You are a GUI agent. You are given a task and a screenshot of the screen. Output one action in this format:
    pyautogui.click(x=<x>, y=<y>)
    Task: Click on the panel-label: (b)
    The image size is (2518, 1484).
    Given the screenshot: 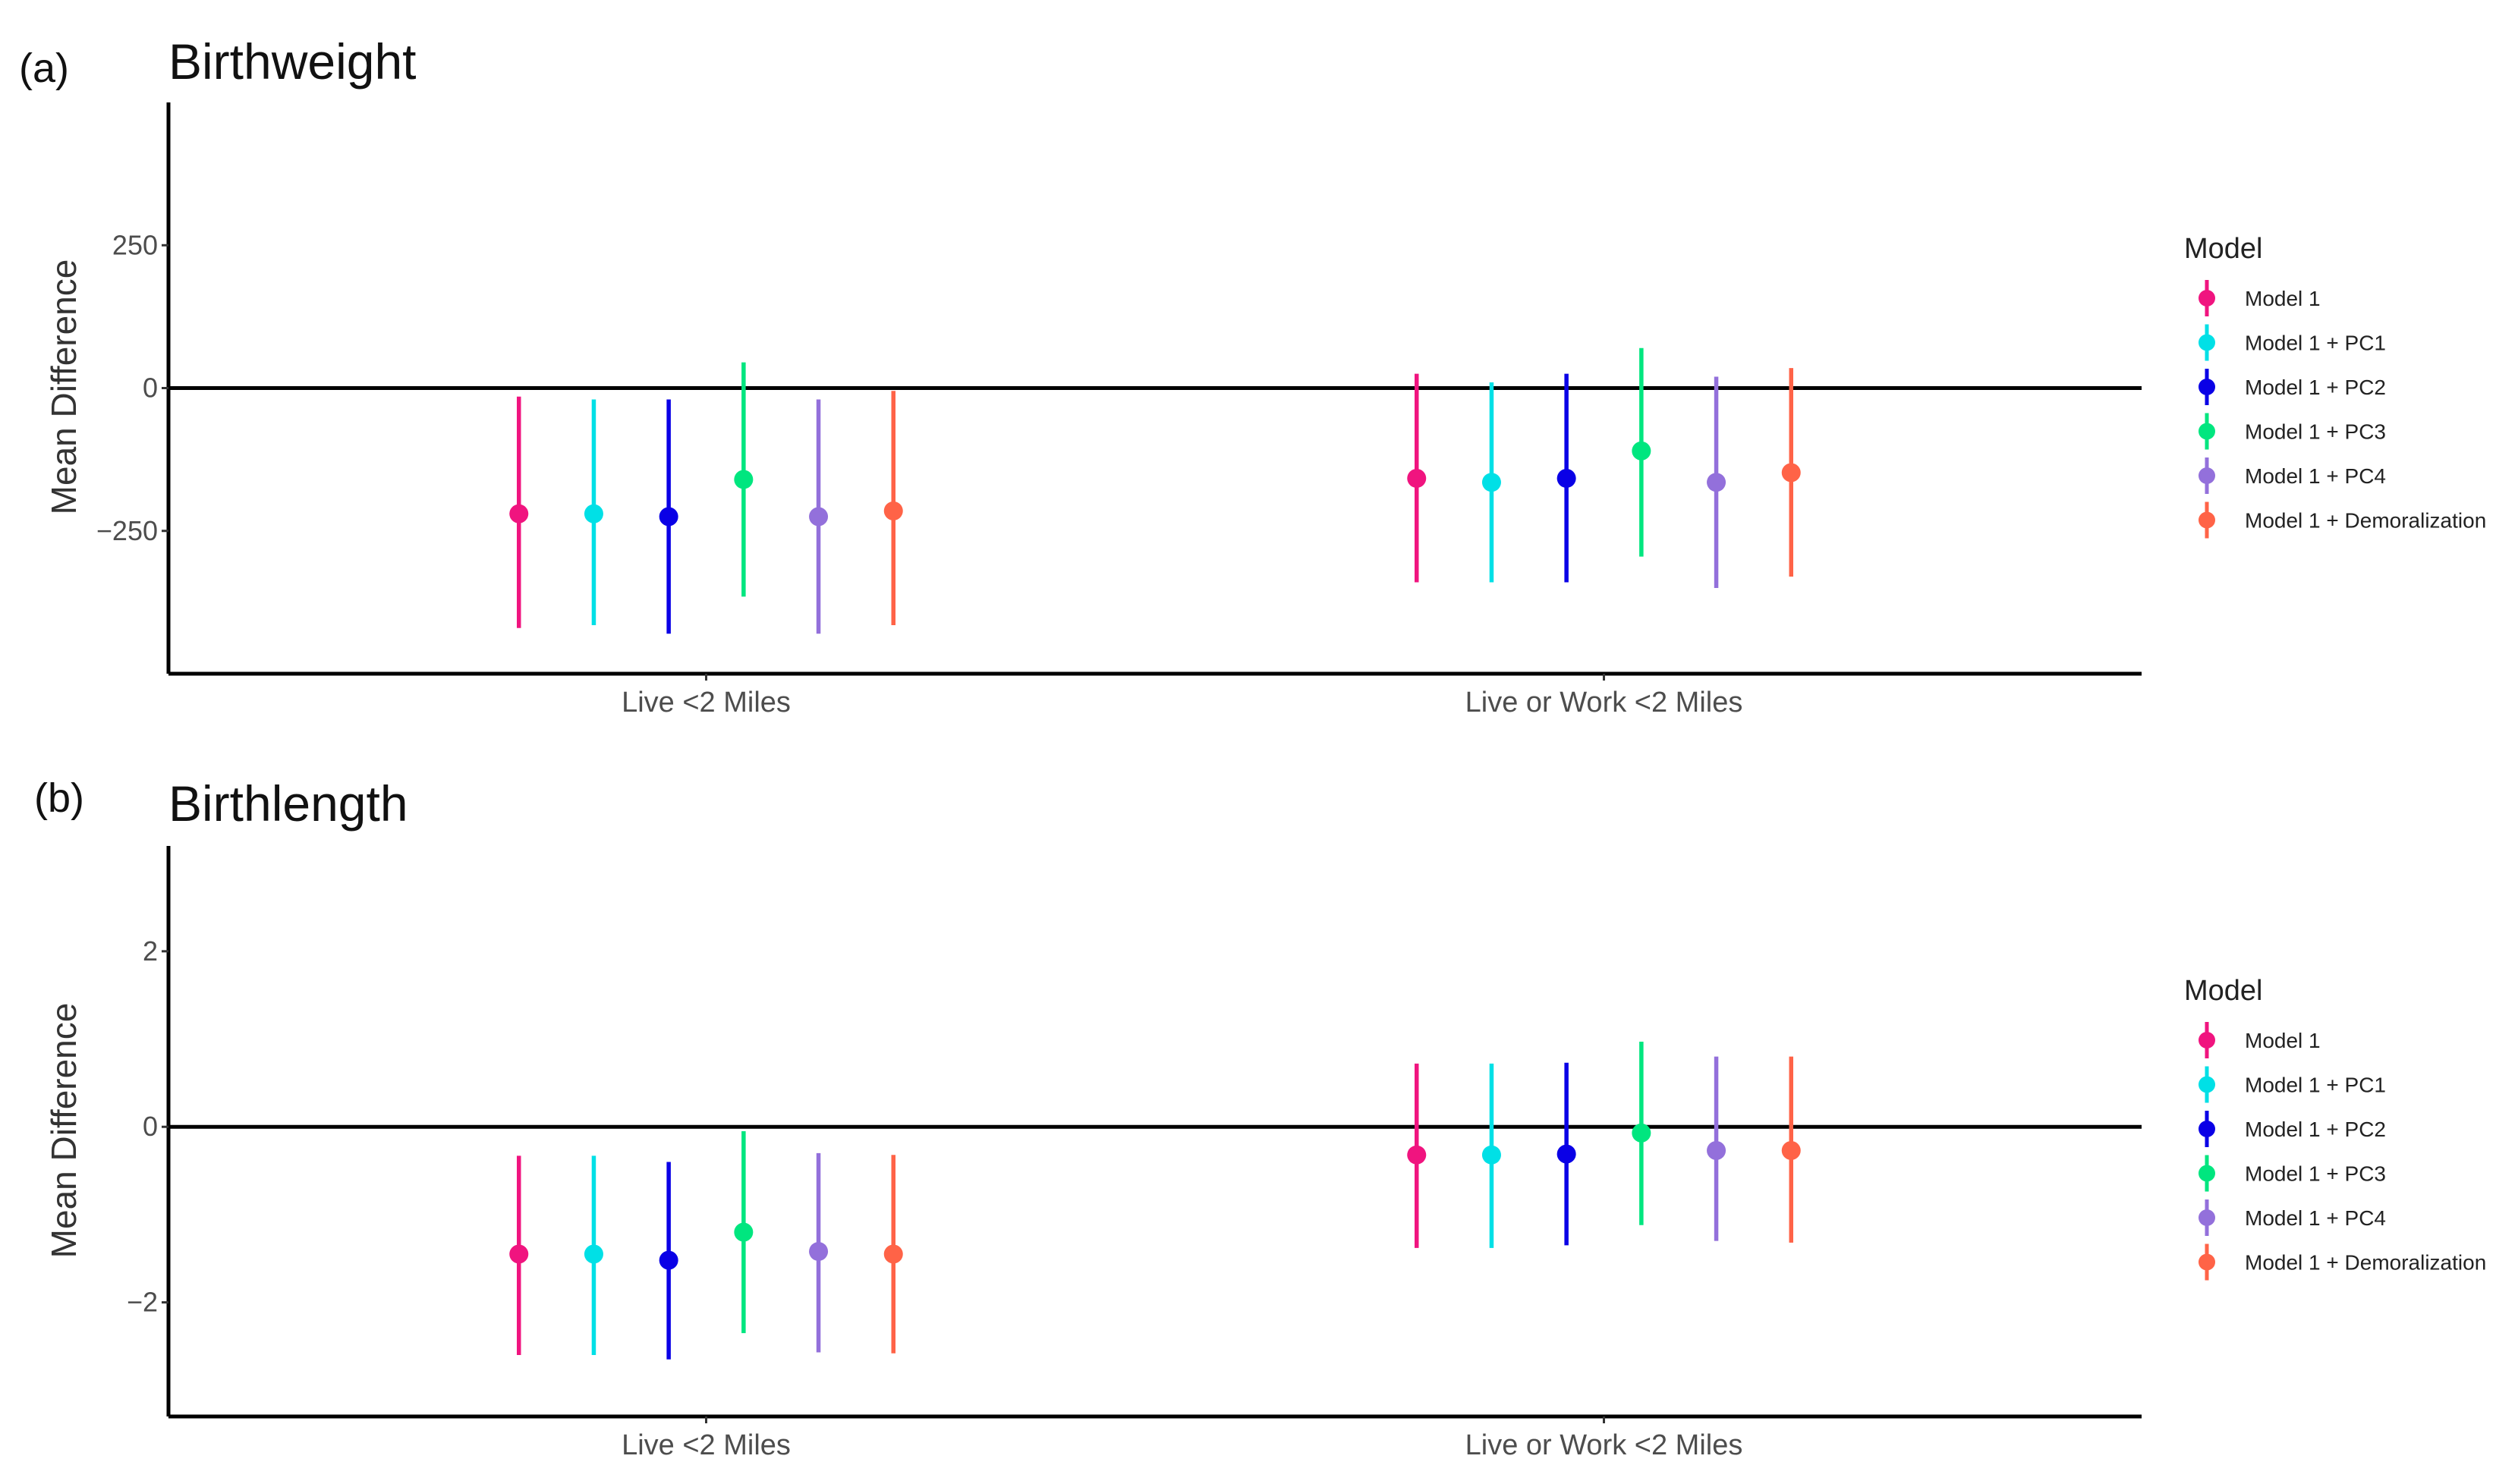 What is the action you would take?
    pyautogui.click(x=59, y=798)
    